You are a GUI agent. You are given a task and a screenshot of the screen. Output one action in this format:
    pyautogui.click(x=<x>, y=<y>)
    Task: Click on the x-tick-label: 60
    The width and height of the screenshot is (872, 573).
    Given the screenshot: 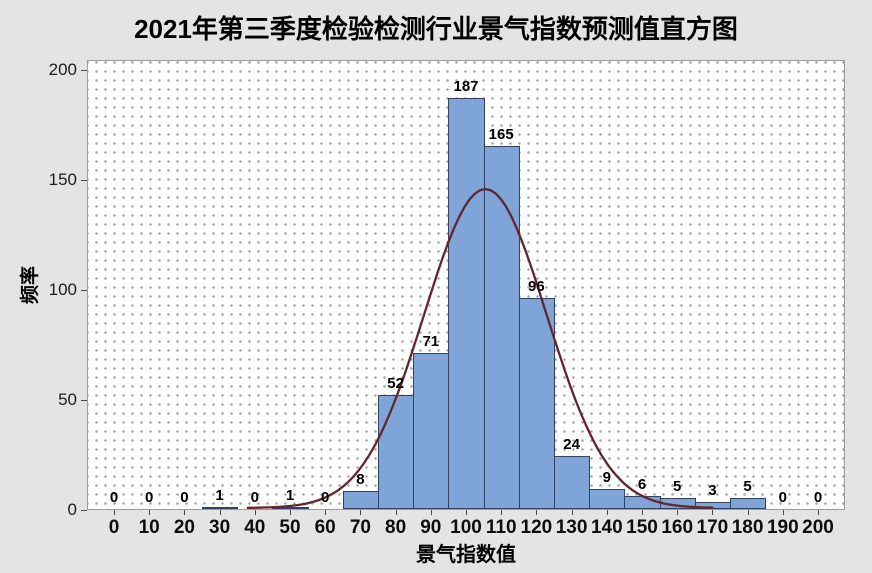 What is the action you would take?
    pyautogui.click(x=325, y=527)
    